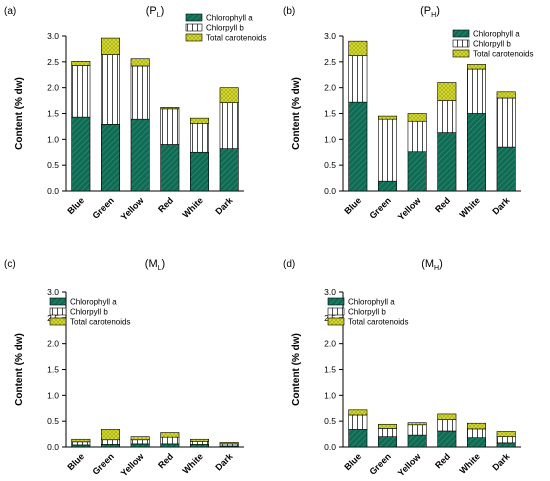 The image size is (550, 481). I want to click on x-tick-label: Dark, so click(224, 462).